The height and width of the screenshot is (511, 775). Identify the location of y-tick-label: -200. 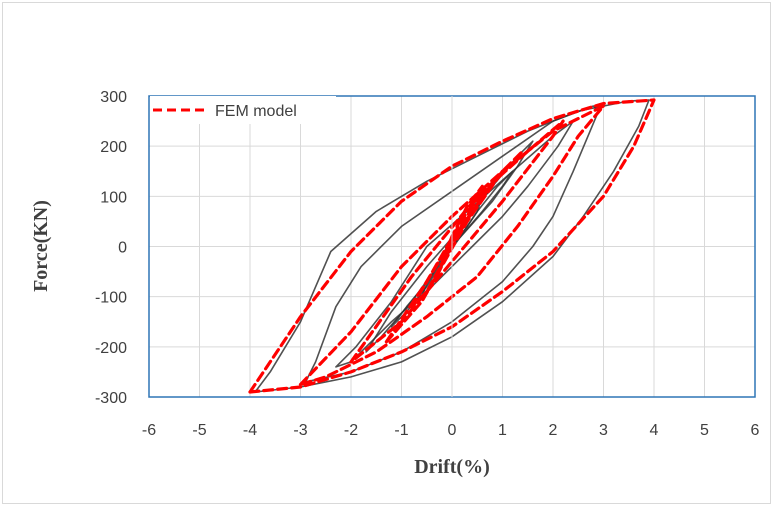
(111, 348).